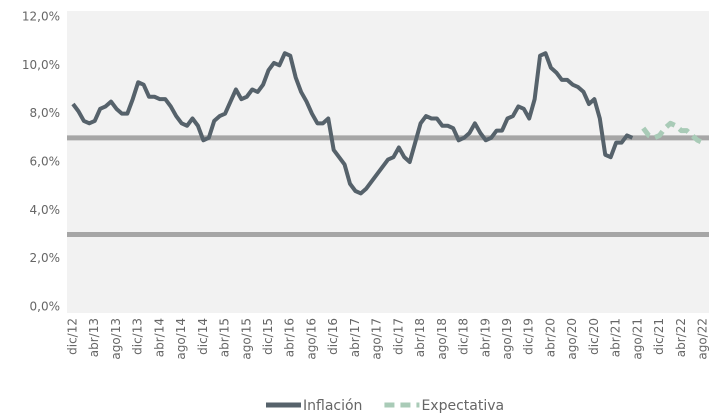 The height and width of the screenshot is (415, 717). What do you see at coordinates (673, 132) in the screenshot?
I see `series-line` at bounding box center [673, 132].